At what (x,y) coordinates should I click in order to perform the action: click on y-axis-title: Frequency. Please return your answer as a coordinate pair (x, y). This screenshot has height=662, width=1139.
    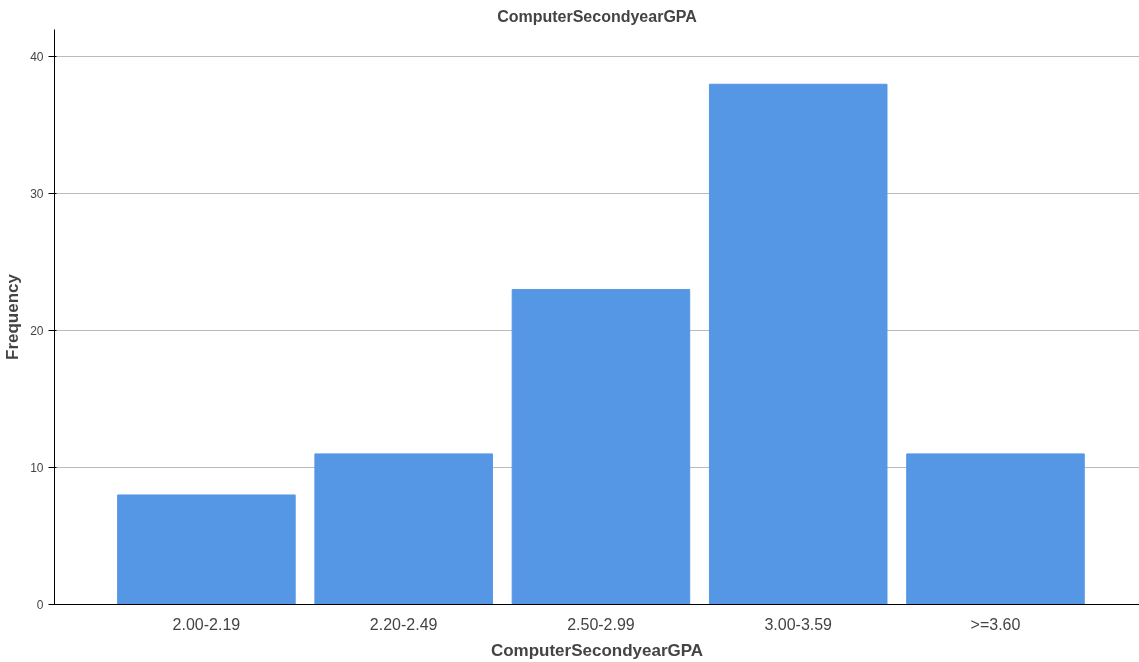
    Looking at the image, I should click on (13, 316).